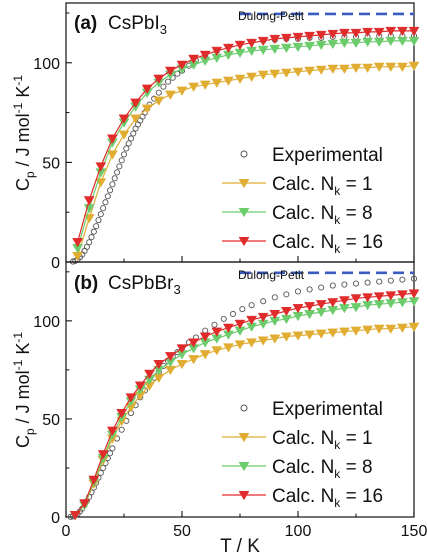 The height and width of the screenshot is (559, 427). Describe the element at coordinates (298, 531) in the screenshot. I see `x-tick-label: 100` at that location.